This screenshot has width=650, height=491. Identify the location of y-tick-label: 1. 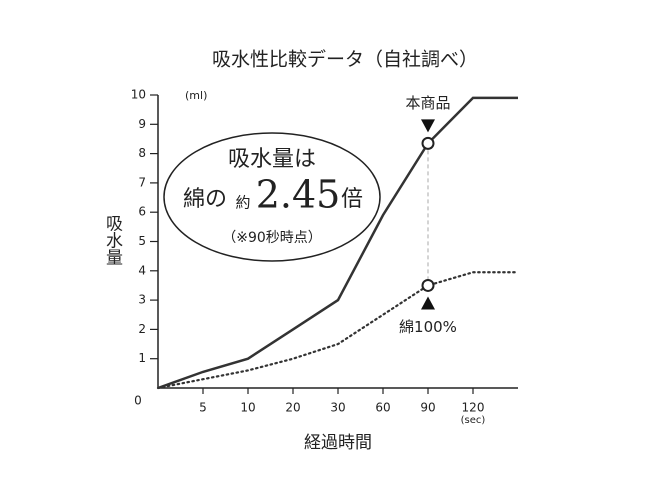
(142, 358).